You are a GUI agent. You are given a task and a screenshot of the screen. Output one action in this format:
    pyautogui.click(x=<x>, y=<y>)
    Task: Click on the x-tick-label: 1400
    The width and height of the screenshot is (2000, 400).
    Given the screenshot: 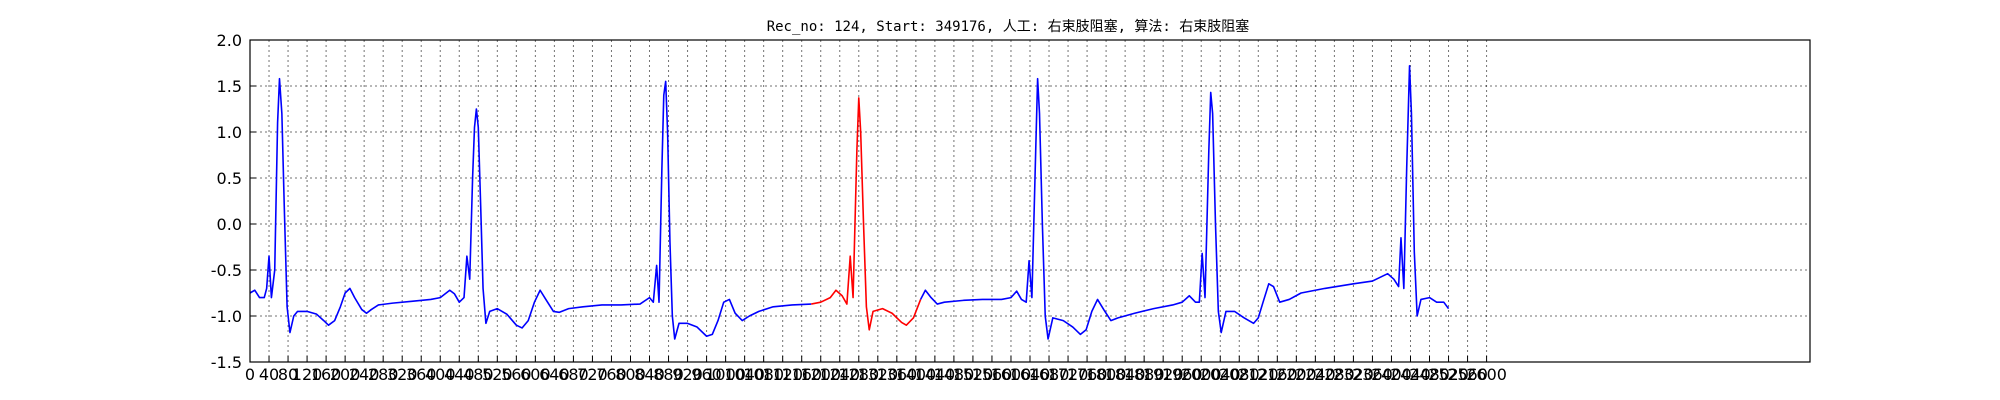 What is the action you would take?
    pyautogui.click(x=915, y=374)
    